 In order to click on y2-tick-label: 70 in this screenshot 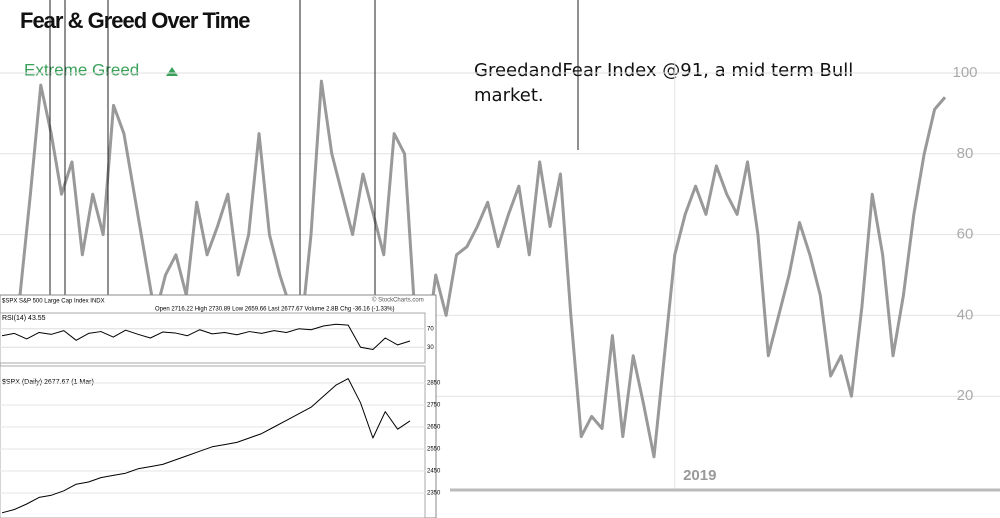, I will do `click(430, 329)`.